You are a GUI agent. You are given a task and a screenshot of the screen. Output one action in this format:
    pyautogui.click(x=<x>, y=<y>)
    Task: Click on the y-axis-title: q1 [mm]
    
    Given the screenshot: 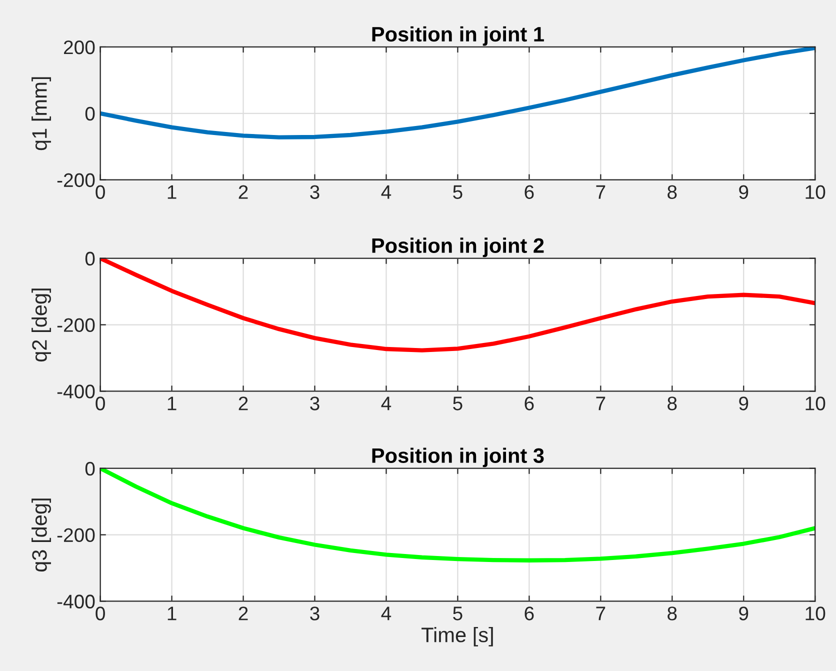 What is the action you would take?
    pyautogui.click(x=41, y=113)
    